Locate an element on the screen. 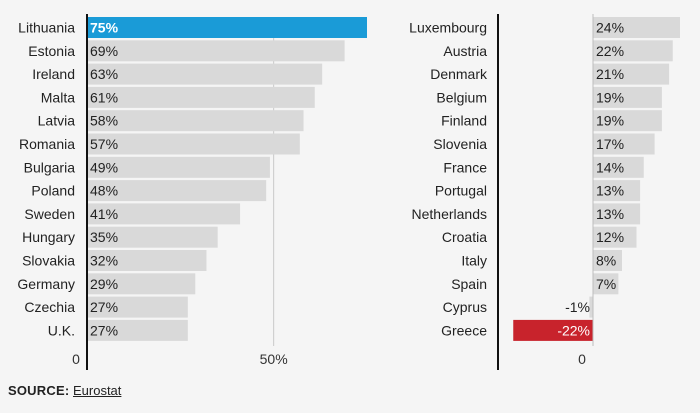 Image resolution: width=700 pixels, height=413 pixels. category-label: Romania is located at coordinates (47, 144).